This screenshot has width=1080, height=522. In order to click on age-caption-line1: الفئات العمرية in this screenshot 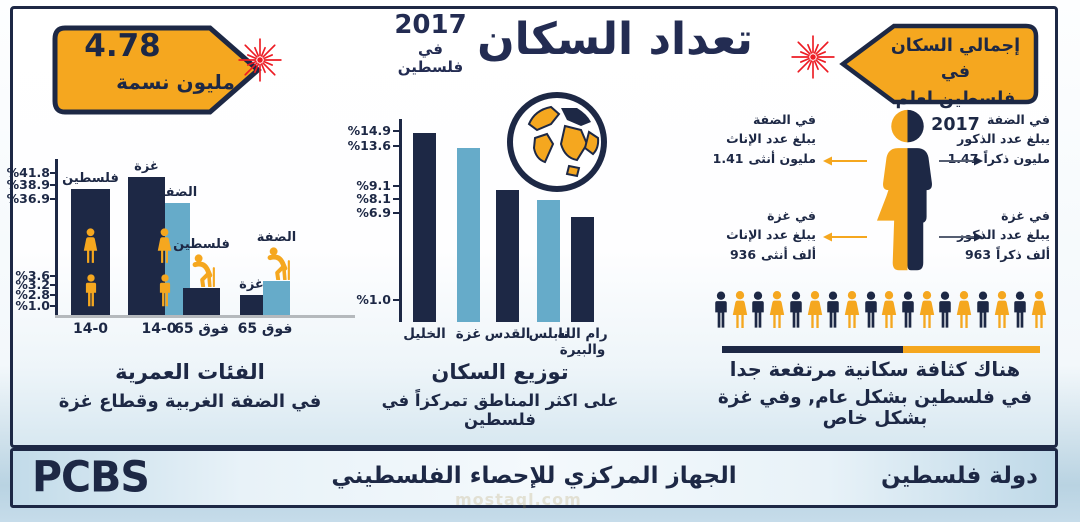, I will do `click(190, 372)`.